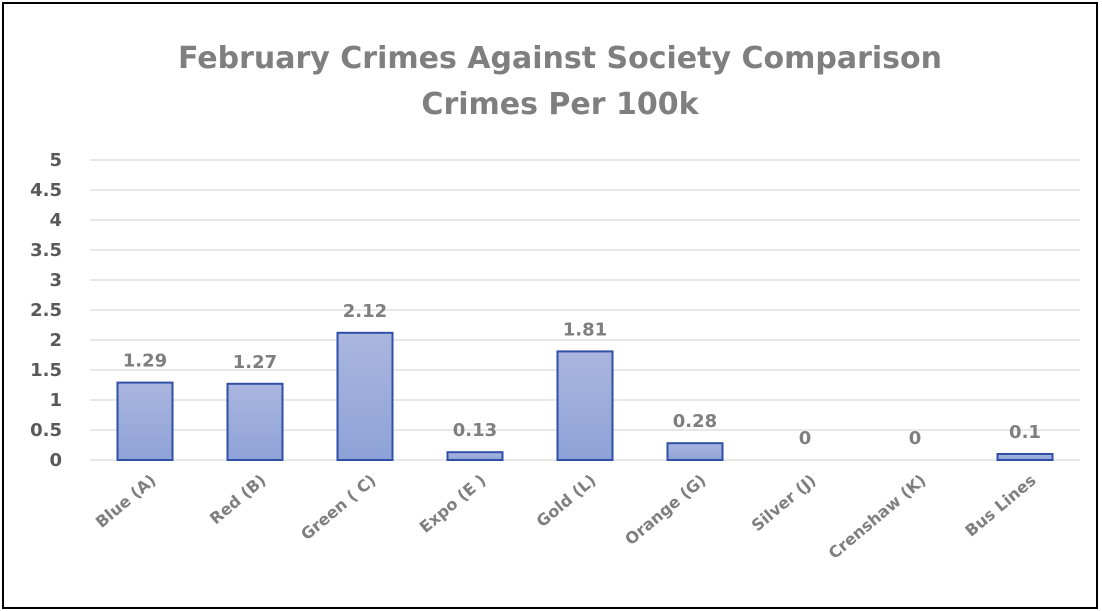 The width and height of the screenshot is (1102, 611). What do you see at coordinates (784, 503) in the screenshot?
I see `x-category-label: Silver (J)` at bounding box center [784, 503].